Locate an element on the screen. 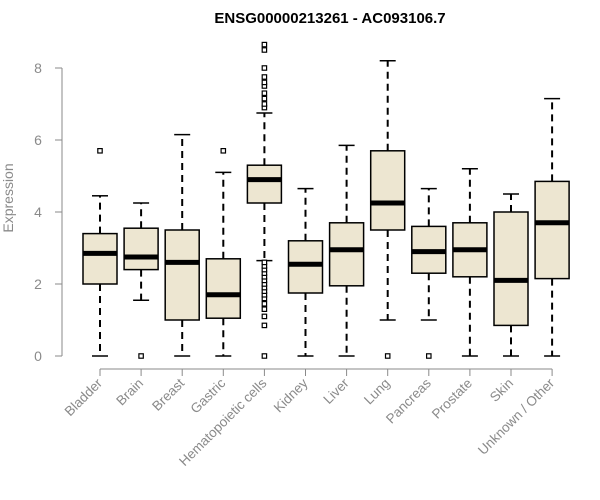 This screenshot has height=500, width=600. x-tick-label: Prostate is located at coordinates (452, 399).